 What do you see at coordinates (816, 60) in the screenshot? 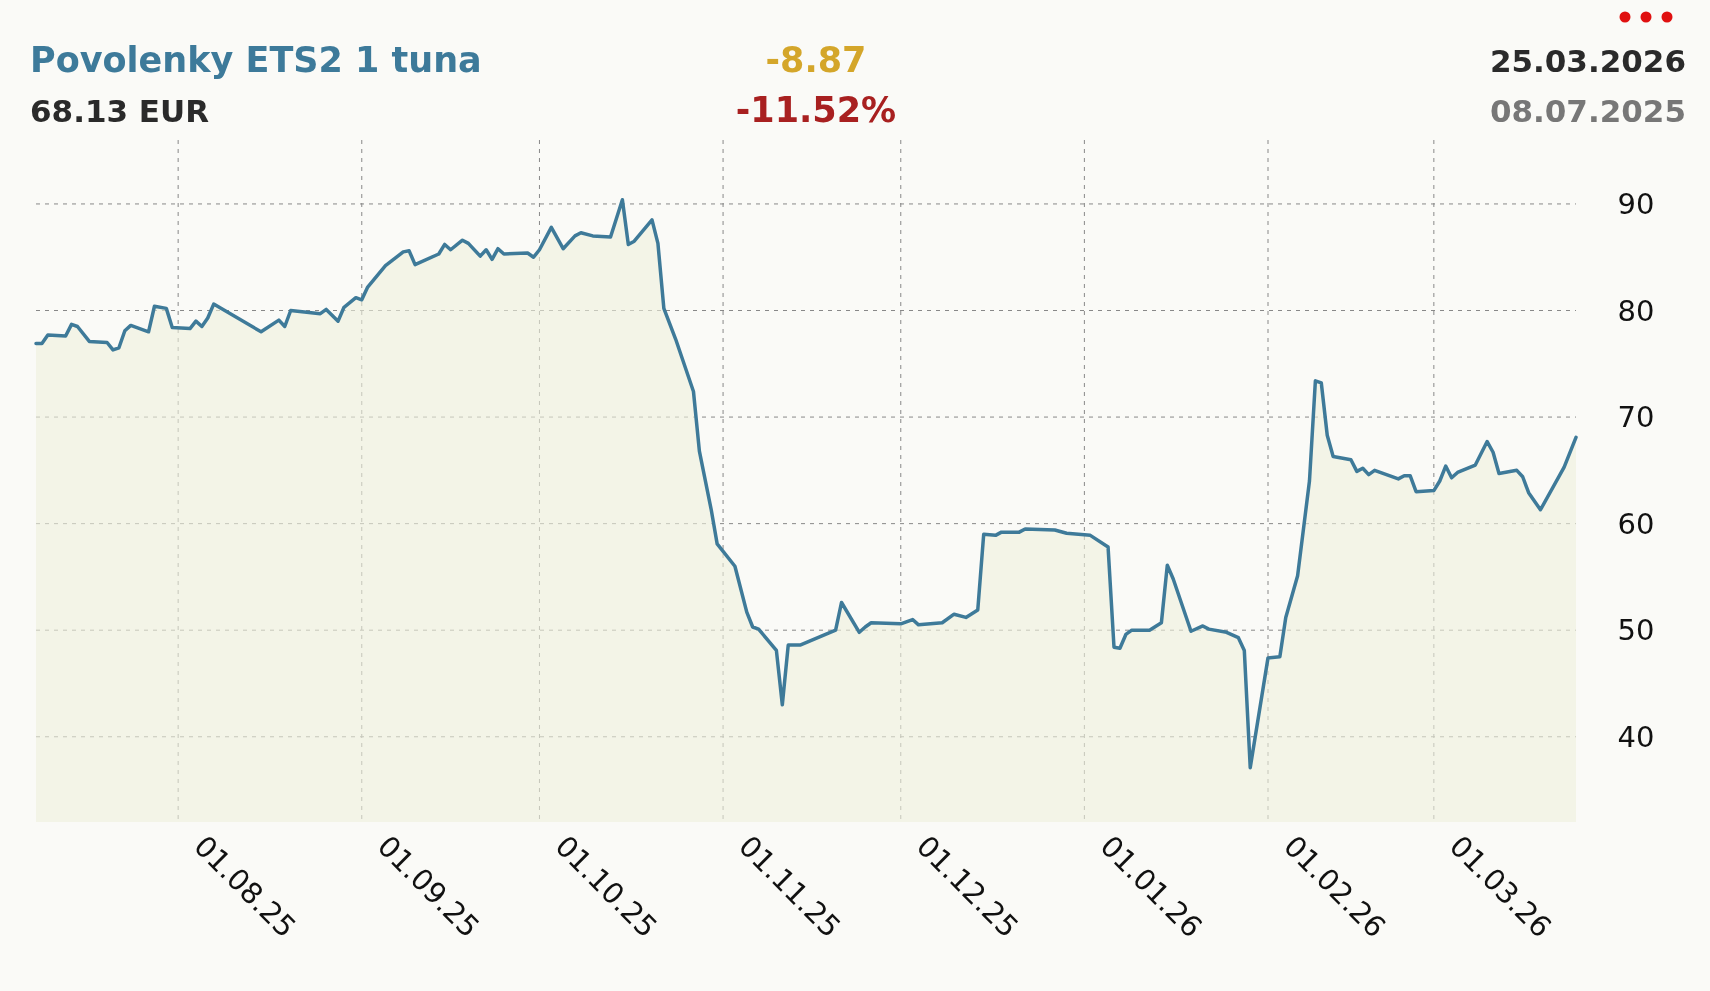
I see `text: -8.87` at bounding box center [816, 60].